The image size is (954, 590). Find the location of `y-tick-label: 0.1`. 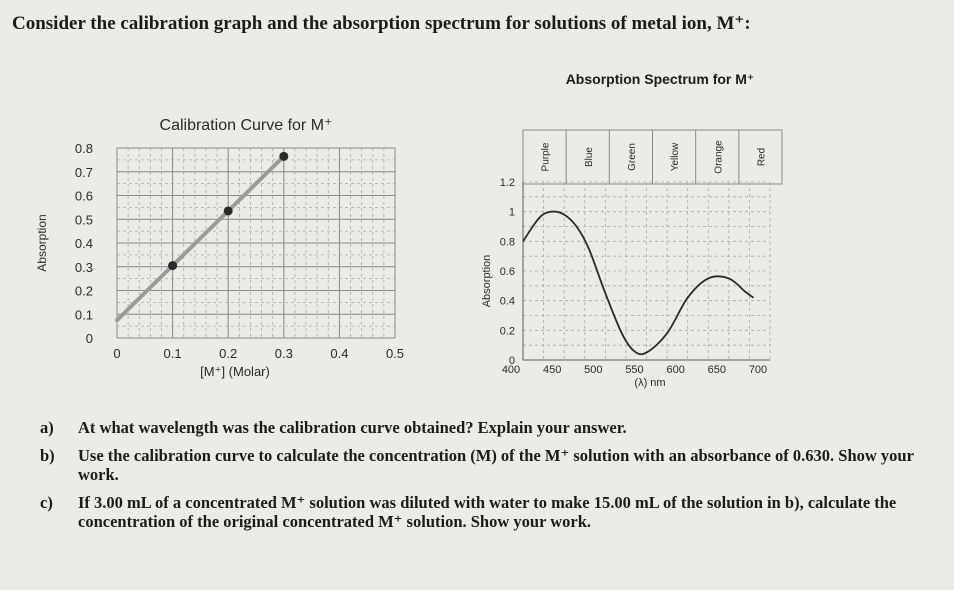

y-tick-label: 0.1 is located at coordinates (84, 314).